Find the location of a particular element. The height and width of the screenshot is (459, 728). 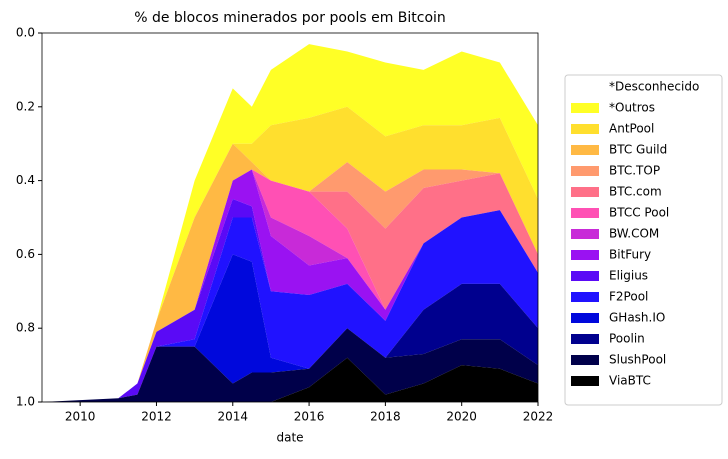

y-tick-label: 0.2 is located at coordinates (25, 106).